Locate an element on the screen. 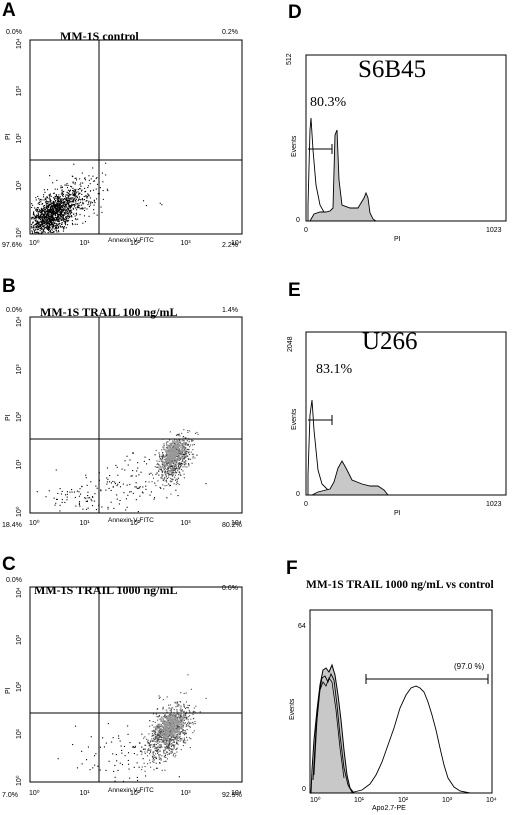 The height and width of the screenshot is (815, 520). title-b: MM-1S TRAIL 100 ng/mL is located at coordinates (109, 312).